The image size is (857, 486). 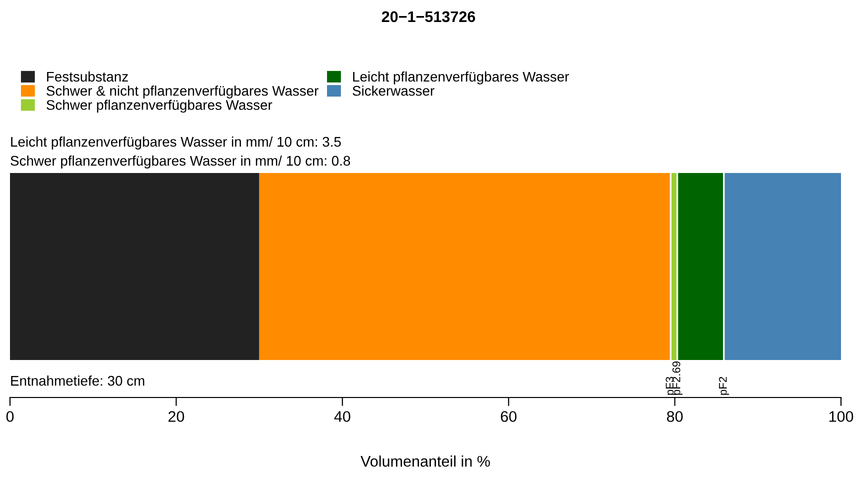 I want to click on ref-line-label: pF2, so click(x=724, y=385).